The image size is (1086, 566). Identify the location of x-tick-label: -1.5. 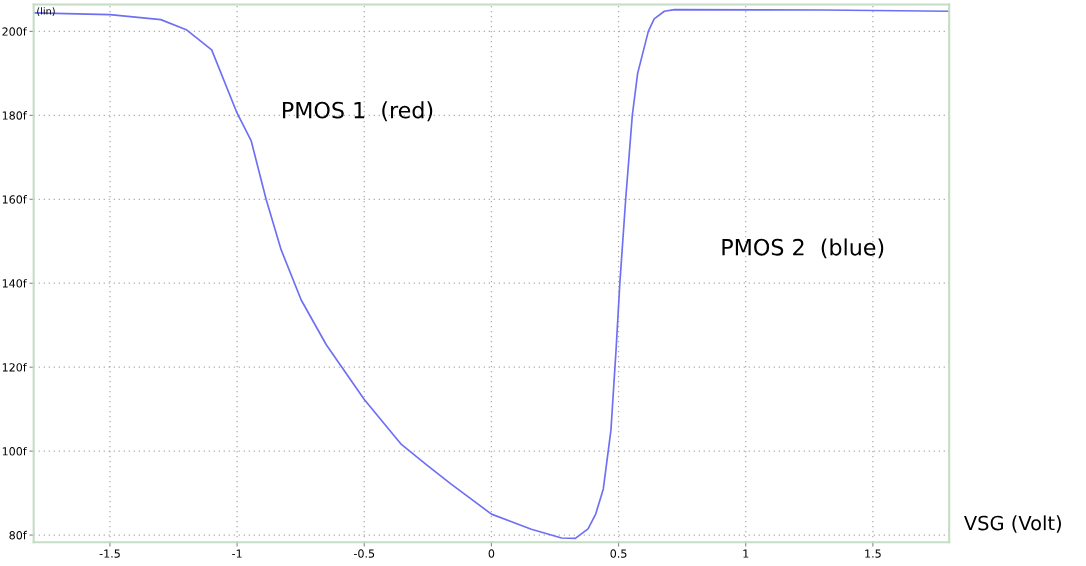
(109, 553).